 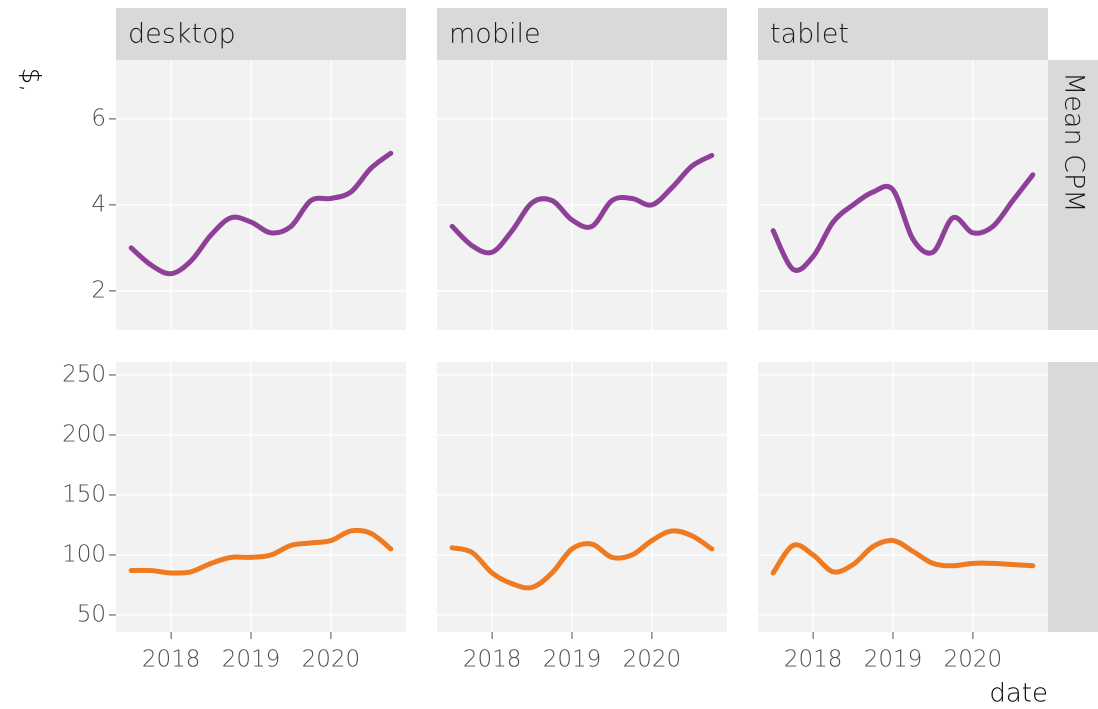 I want to click on strip-label: tablet, so click(x=809, y=34).